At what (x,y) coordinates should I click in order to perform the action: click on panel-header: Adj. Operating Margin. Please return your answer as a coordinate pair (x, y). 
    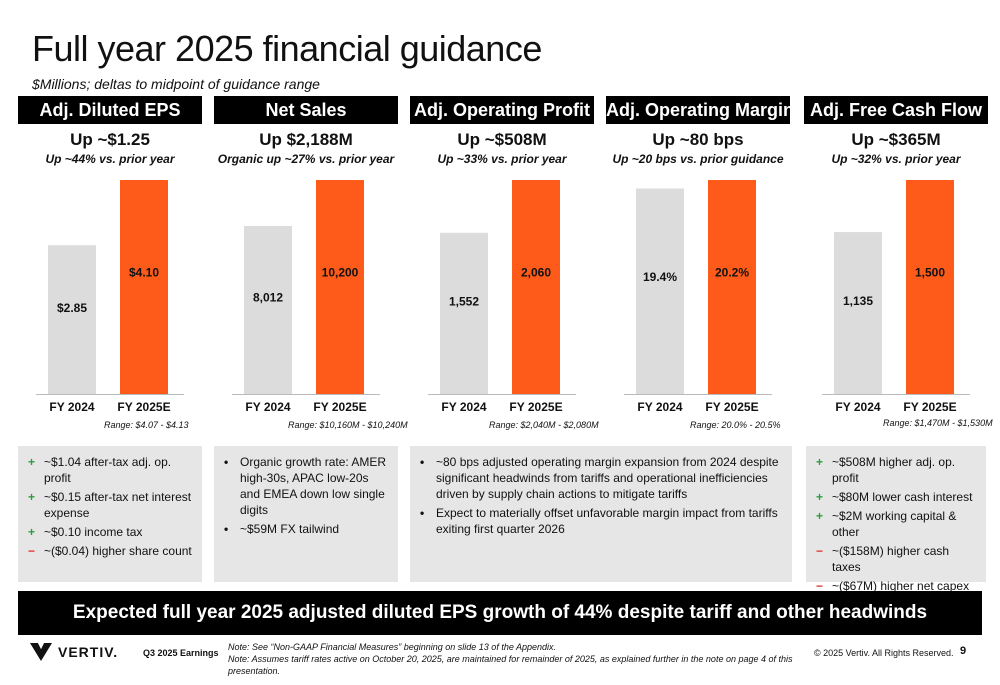
    Looking at the image, I should click on (700, 110).